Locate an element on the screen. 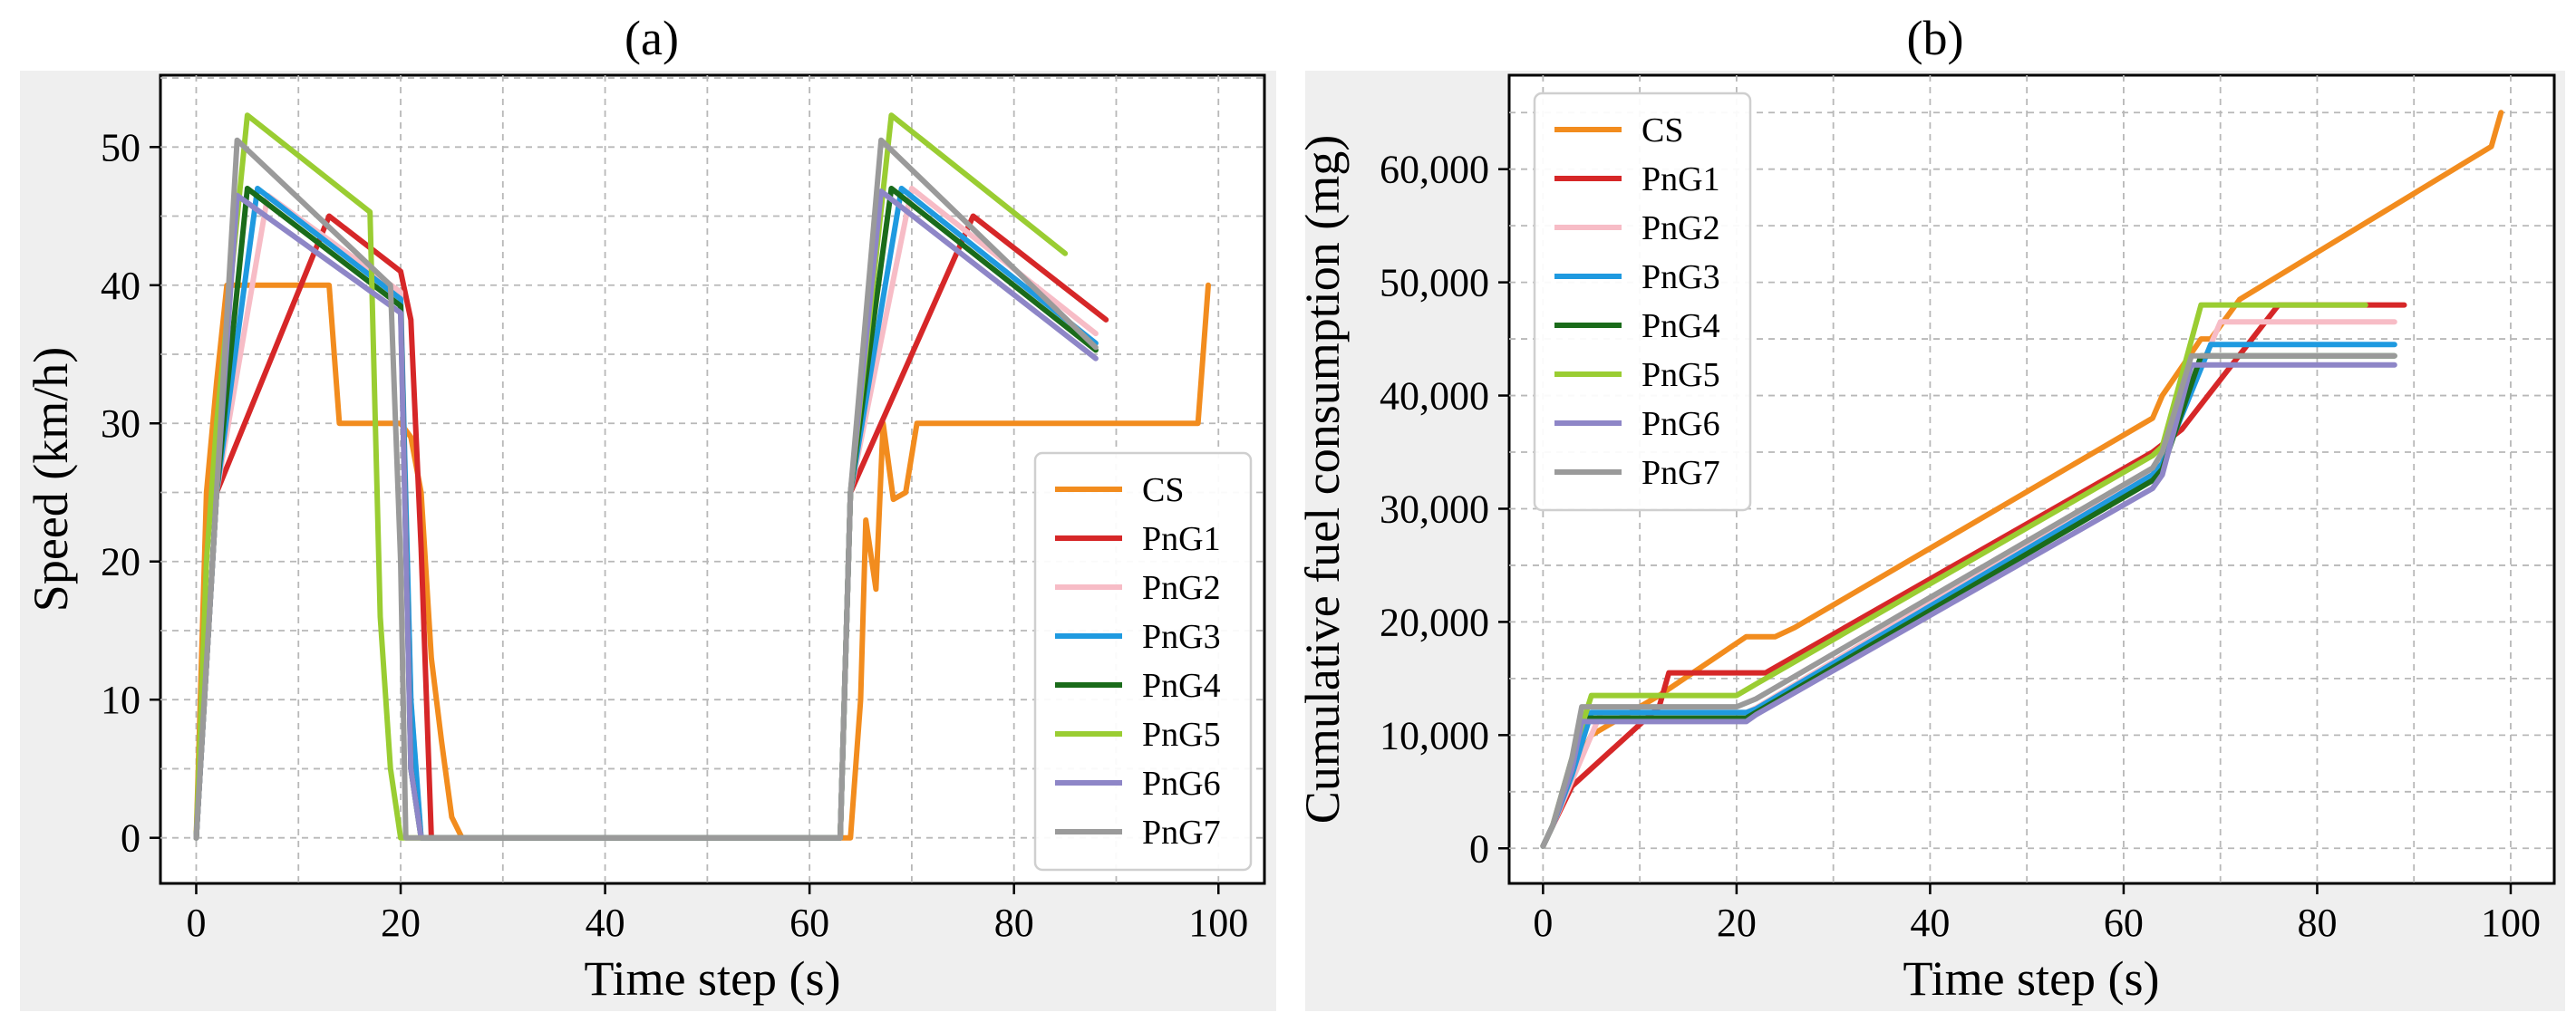 The height and width of the screenshot is (1032, 2576). panel-b-y-tick-label: 20,000 is located at coordinates (1434, 622).